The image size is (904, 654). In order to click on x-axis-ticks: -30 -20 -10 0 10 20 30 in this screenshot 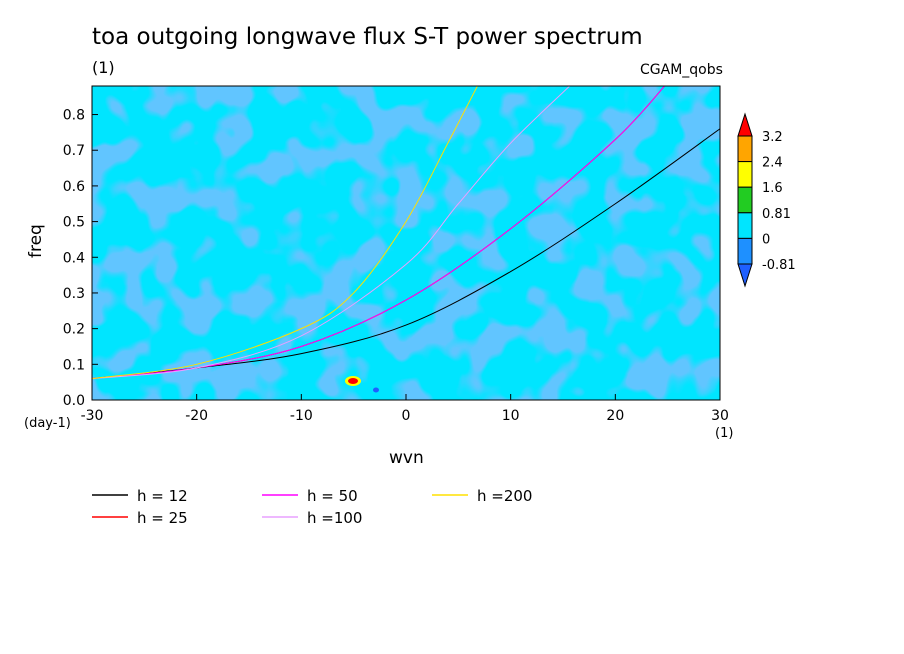, I will do `click(405, 409)`.